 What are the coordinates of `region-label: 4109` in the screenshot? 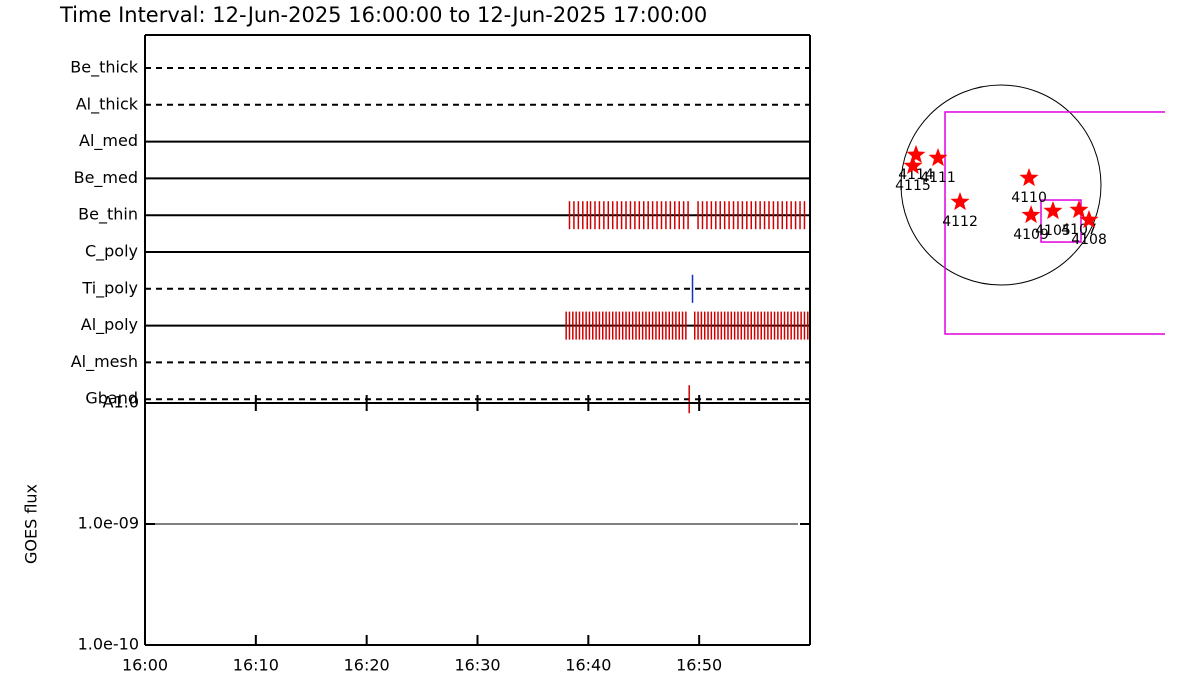 It's located at (1031, 235).